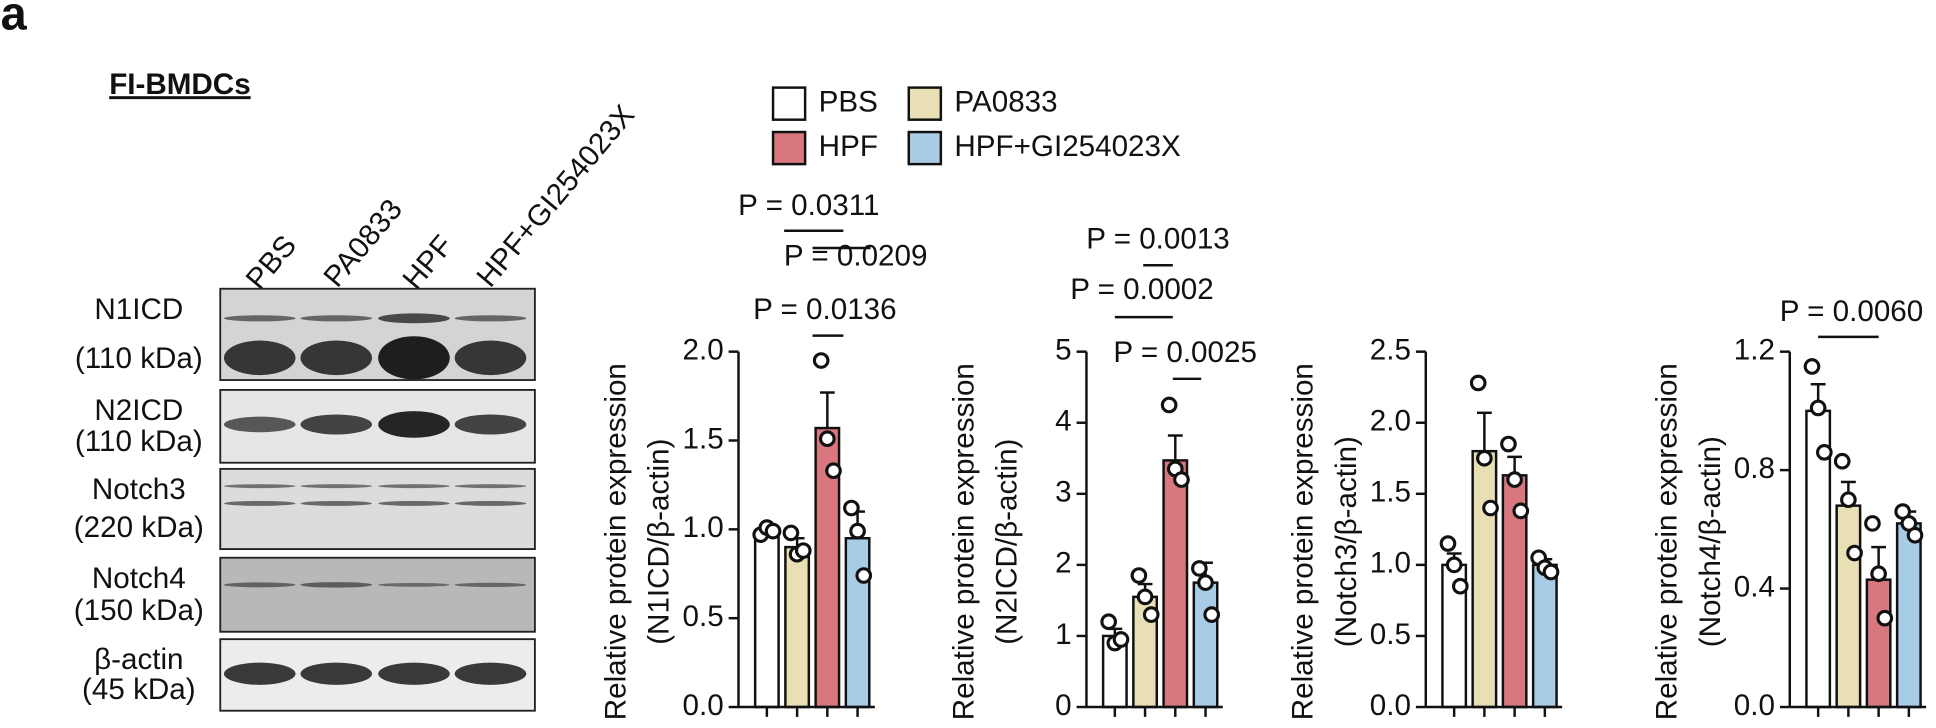 This screenshot has width=1936, height=728. I want to click on significance-label: P = 0.0060, so click(1852, 311).